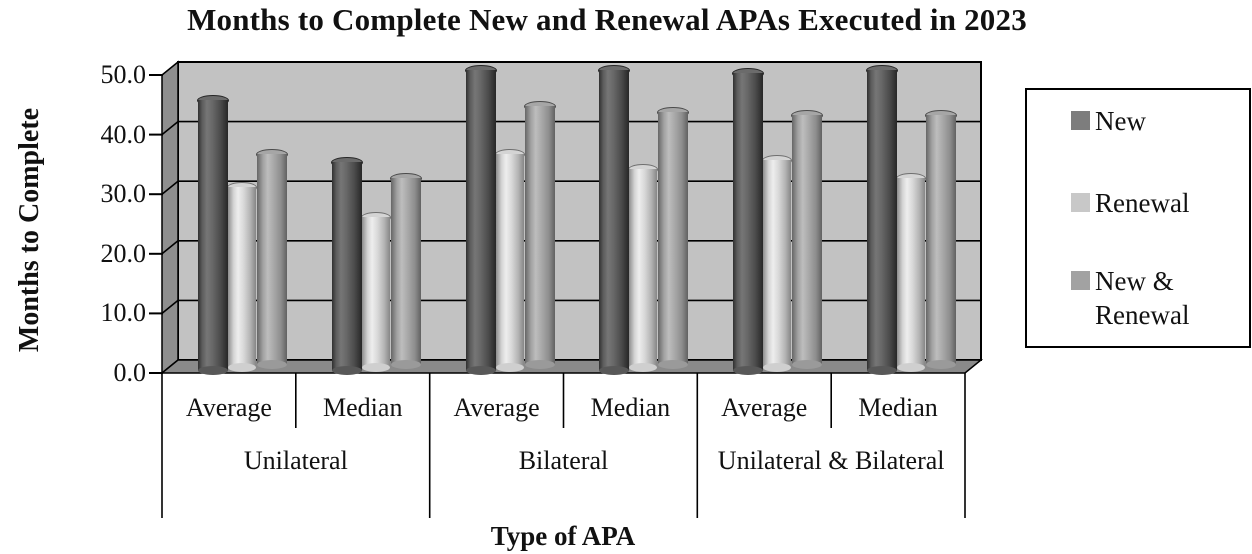  Describe the element at coordinates (509, 260) in the screenshot. I see `bar-renewal-bilateral-average` at that location.